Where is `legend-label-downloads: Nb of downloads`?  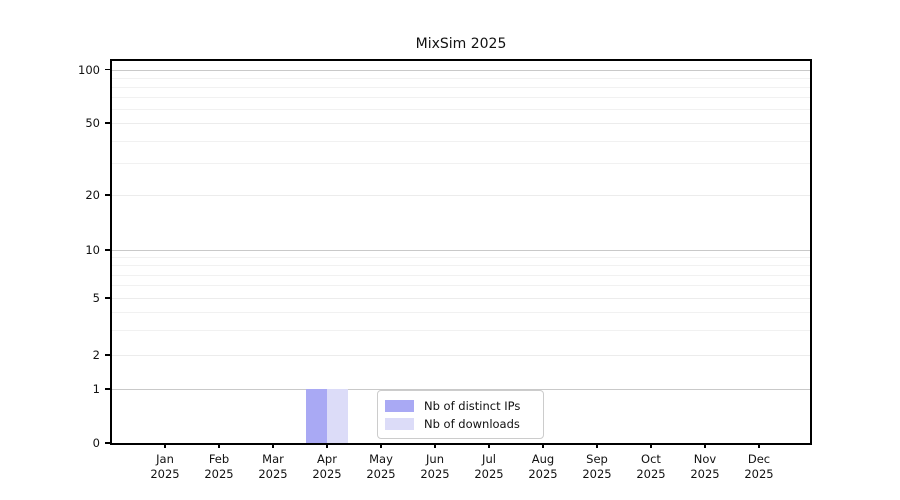 legend-label-downloads: Nb of downloads is located at coordinates (472, 423).